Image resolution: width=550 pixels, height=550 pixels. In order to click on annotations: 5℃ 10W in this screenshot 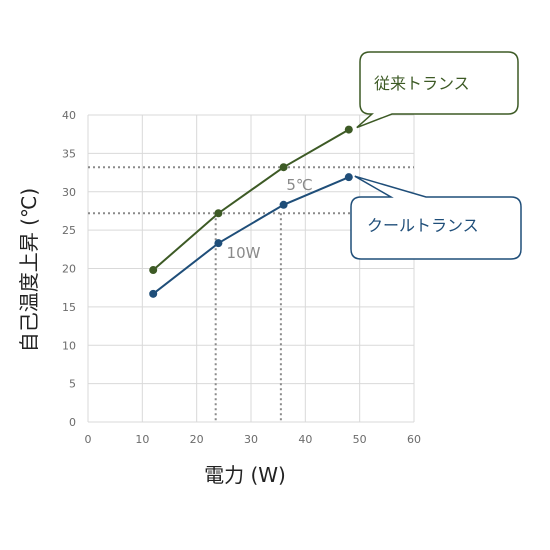, I will do `click(270, 219)`.